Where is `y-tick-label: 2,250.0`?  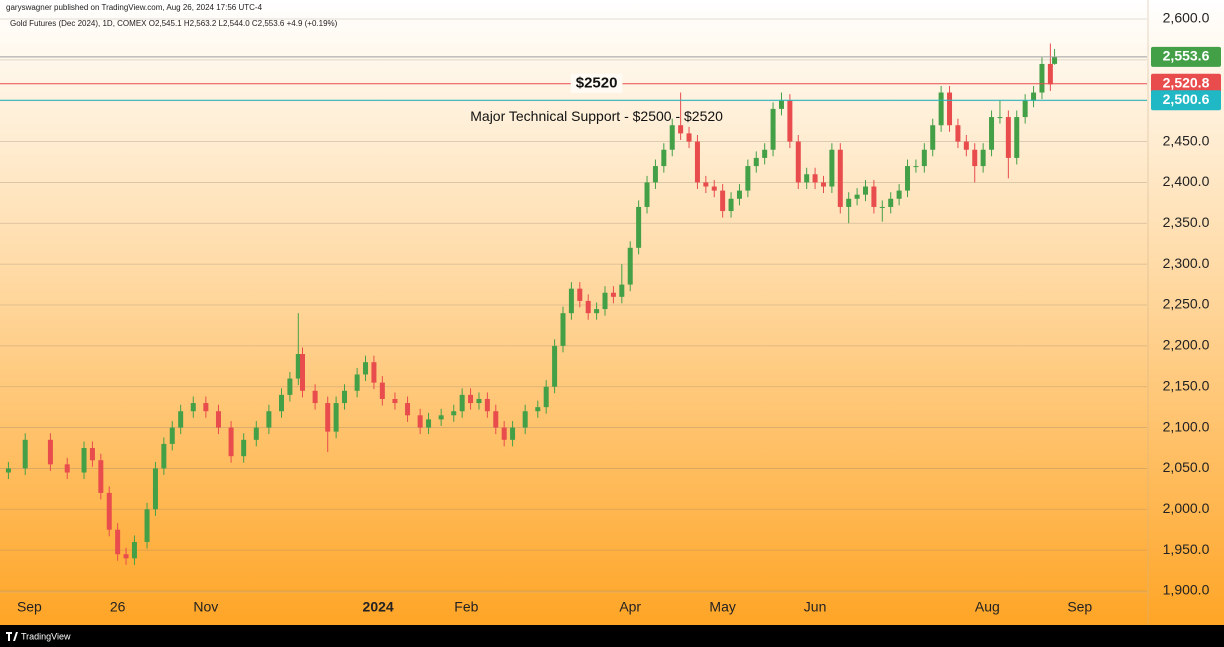
y-tick-label: 2,250.0 is located at coordinates (1186, 304).